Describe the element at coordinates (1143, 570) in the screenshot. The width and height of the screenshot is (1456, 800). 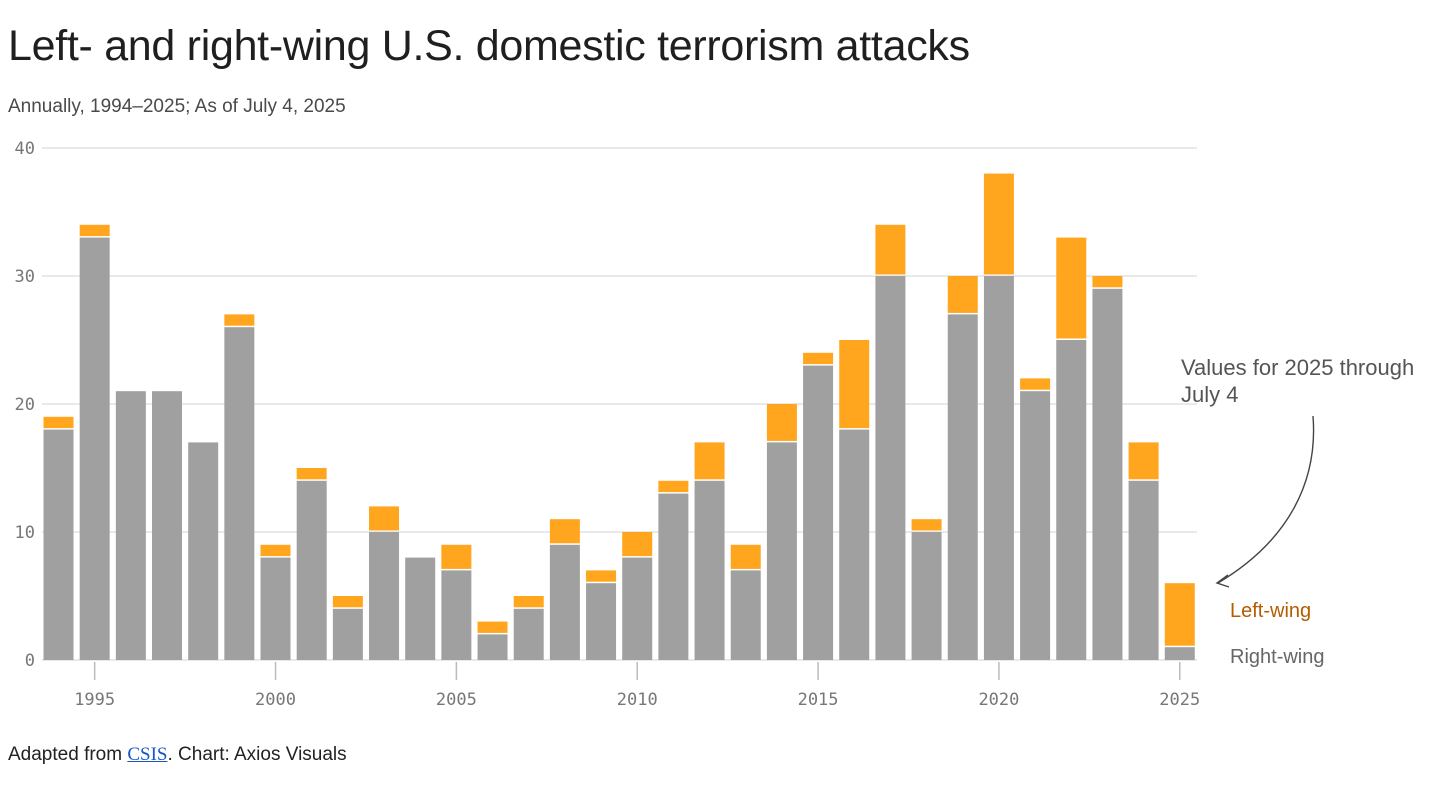
I see `bar-right-wing-2024` at that location.